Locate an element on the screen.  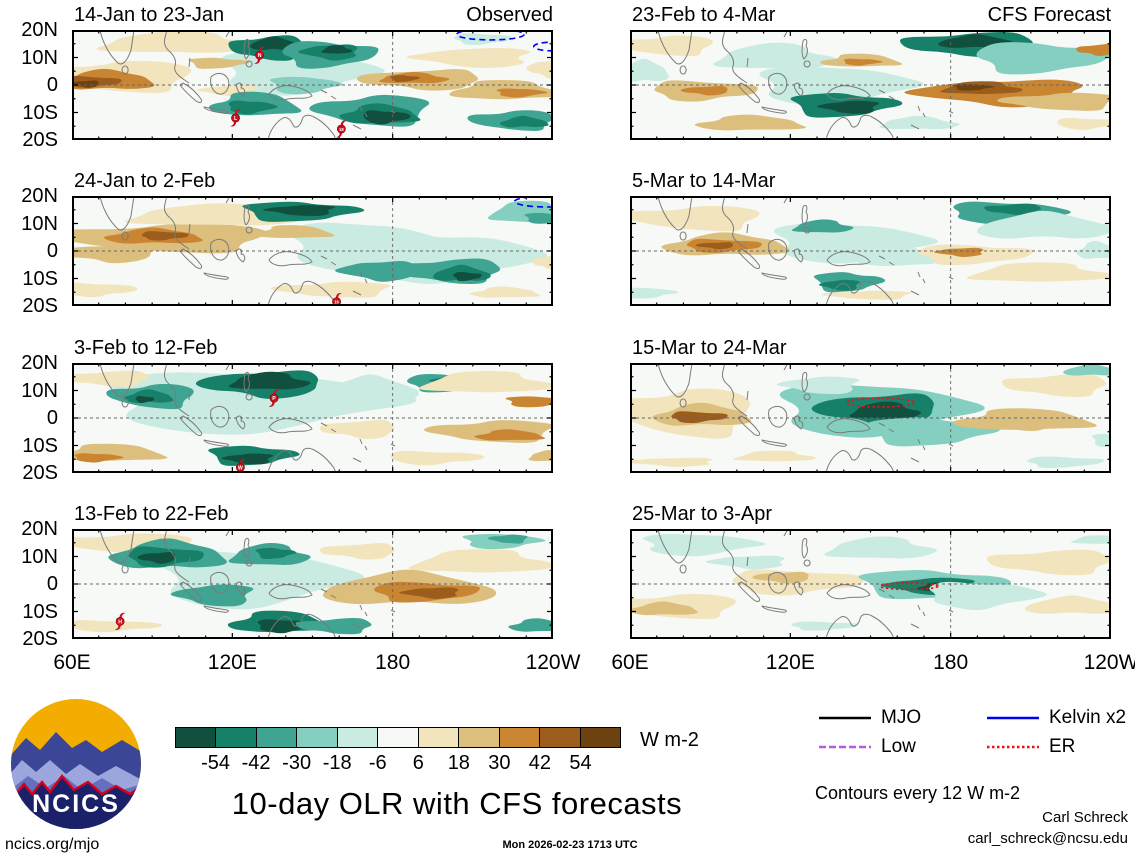
lat-axis: 20N 10N 0 10S 20S is located at coordinates (32, 251).